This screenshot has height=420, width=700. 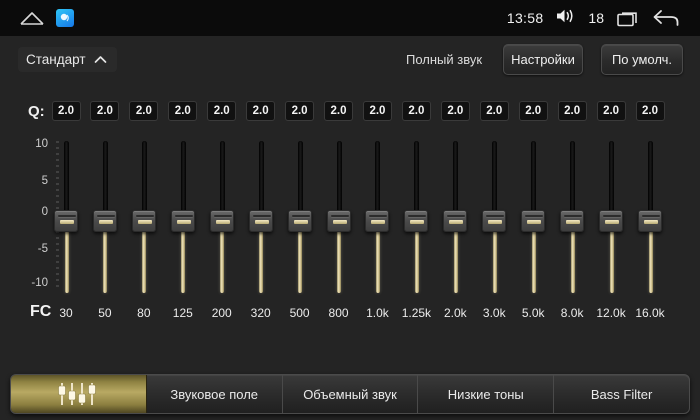 I want to click on tab-4: Низкие тоны, so click(x=486, y=394).